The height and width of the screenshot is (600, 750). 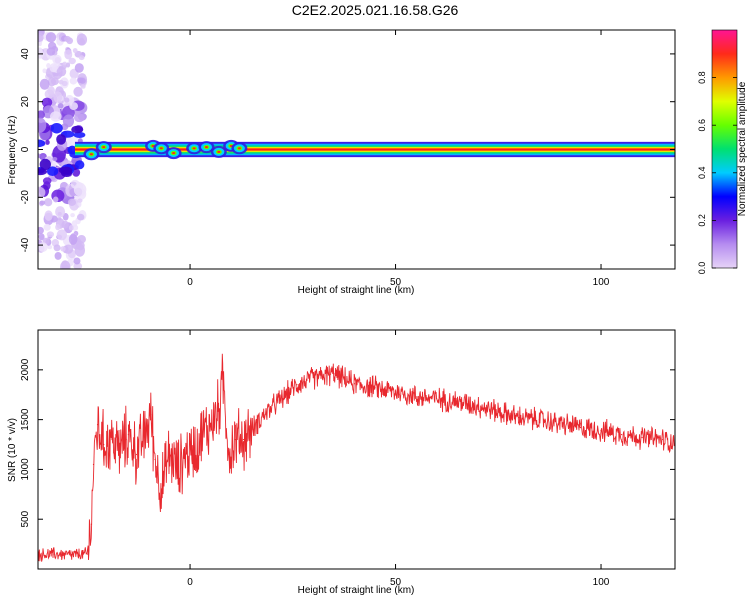 What do you see at coordinates (356, 590) in the screenshot?
I see `snr-x-label: Height of straight line (km)` at bounding box center [356, 590].